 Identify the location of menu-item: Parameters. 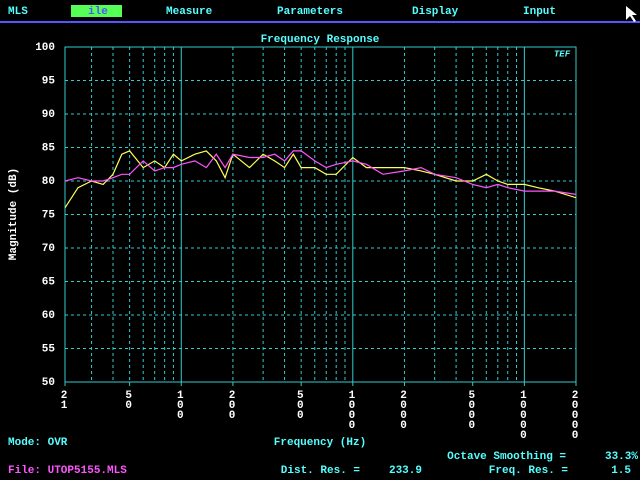
(310, 12).